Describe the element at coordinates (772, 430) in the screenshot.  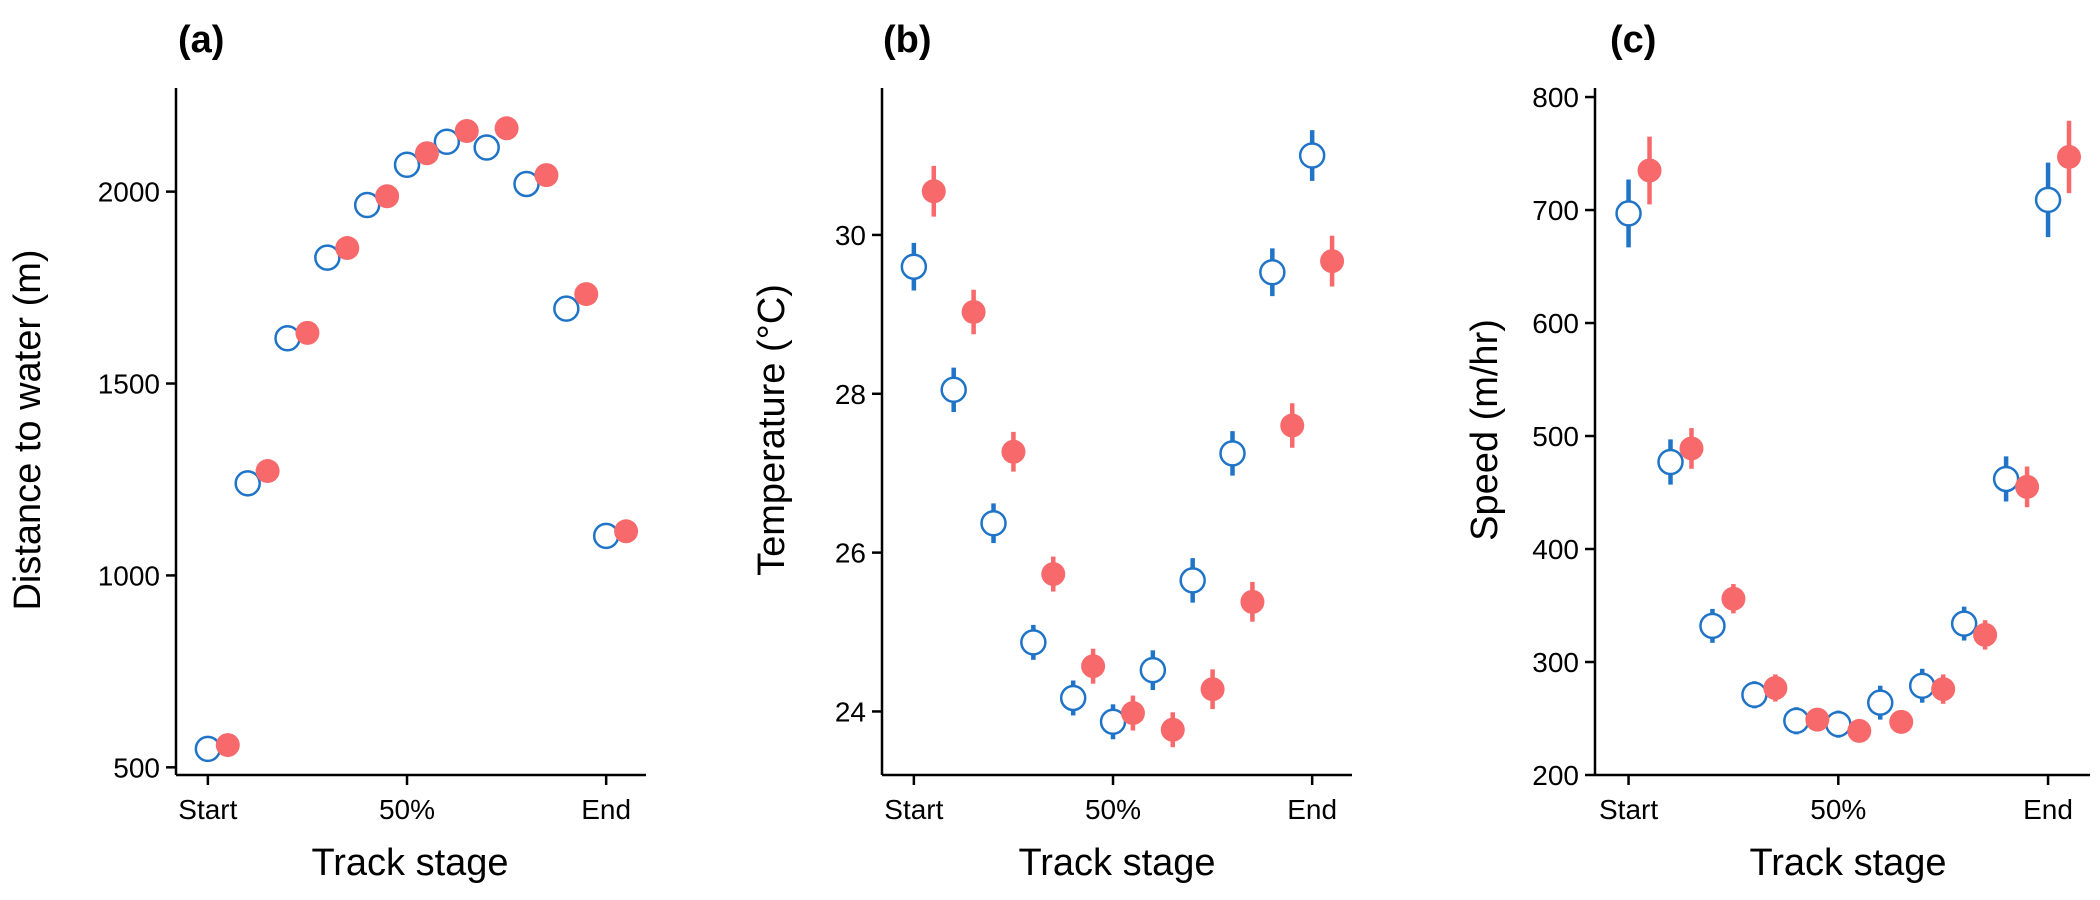
I see `y-axis-title: Temperature (°C)` at that location.